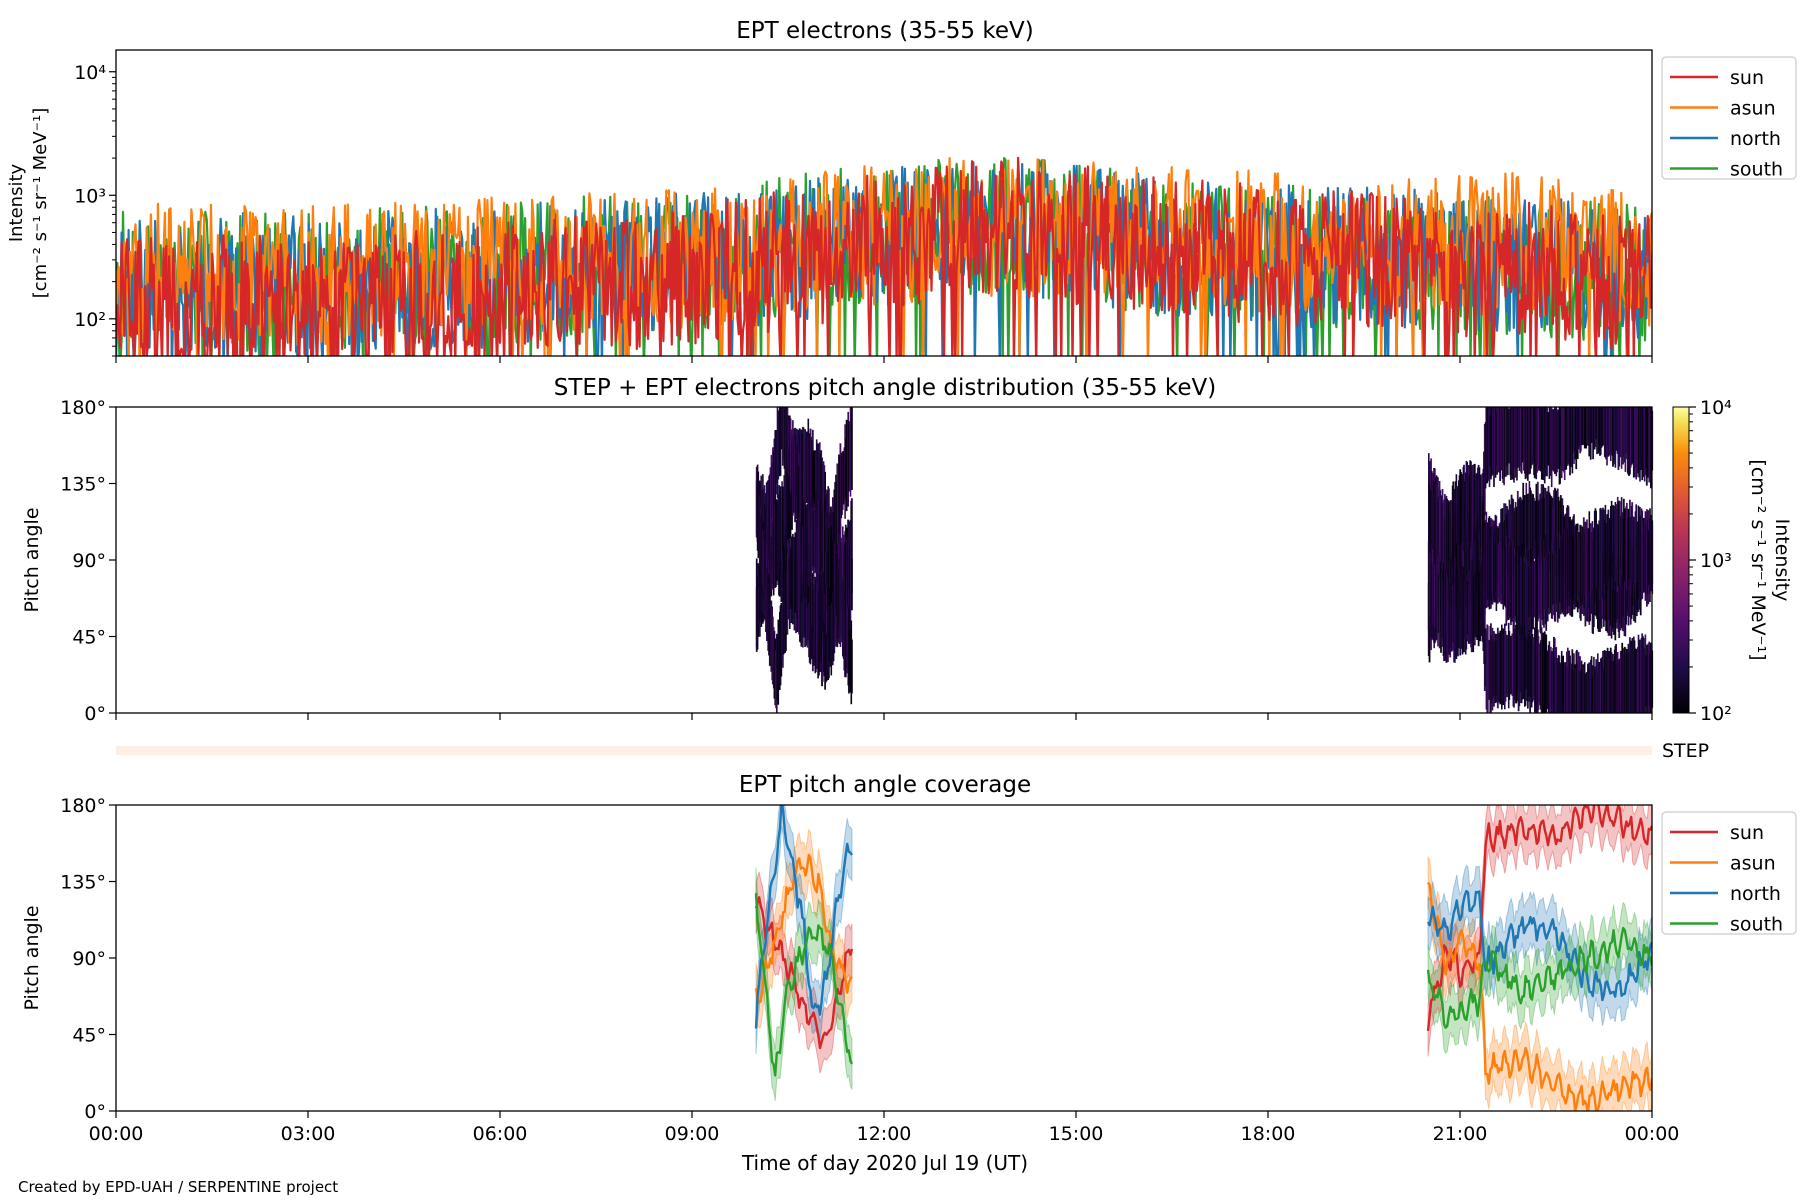  What do you see at coordinates (1460, 1134) in the screenshot?
I see `xtick-label: 21:00` at bounding box center [1460, 1134].